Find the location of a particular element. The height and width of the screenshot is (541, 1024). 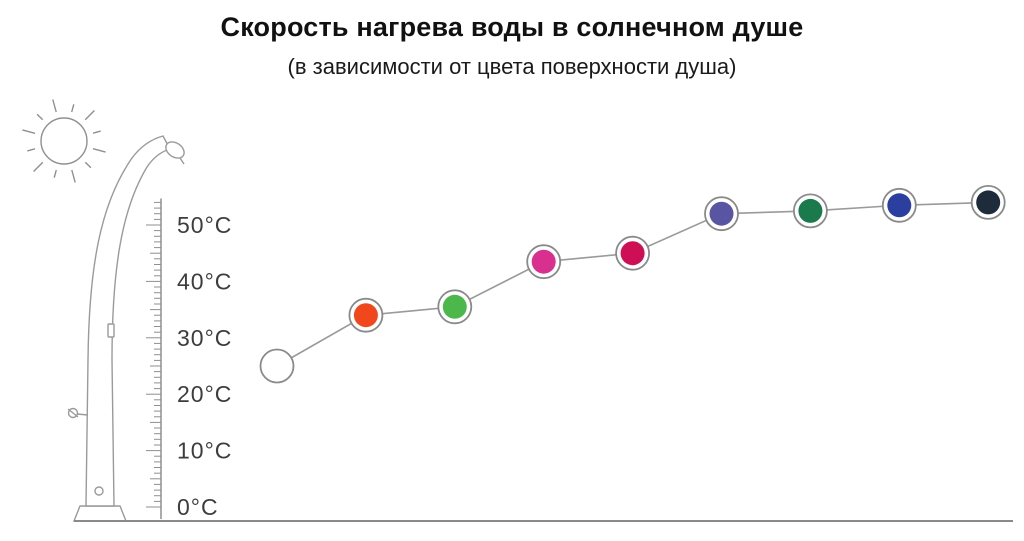

data-point-magenta is located at coordinates (544, 262).